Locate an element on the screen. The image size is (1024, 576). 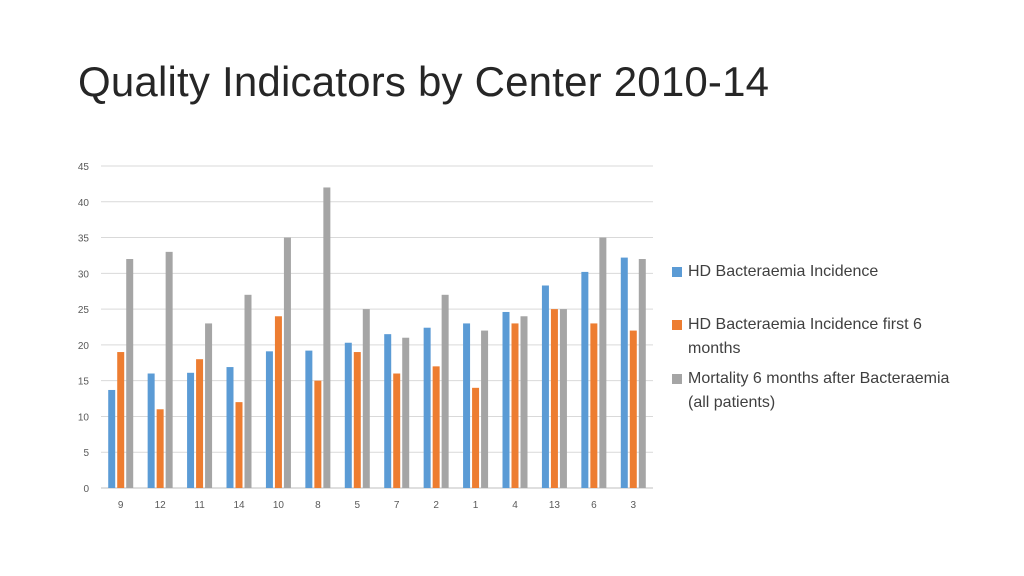
x-tick-label: 2 is located at coordinates (436, 505).